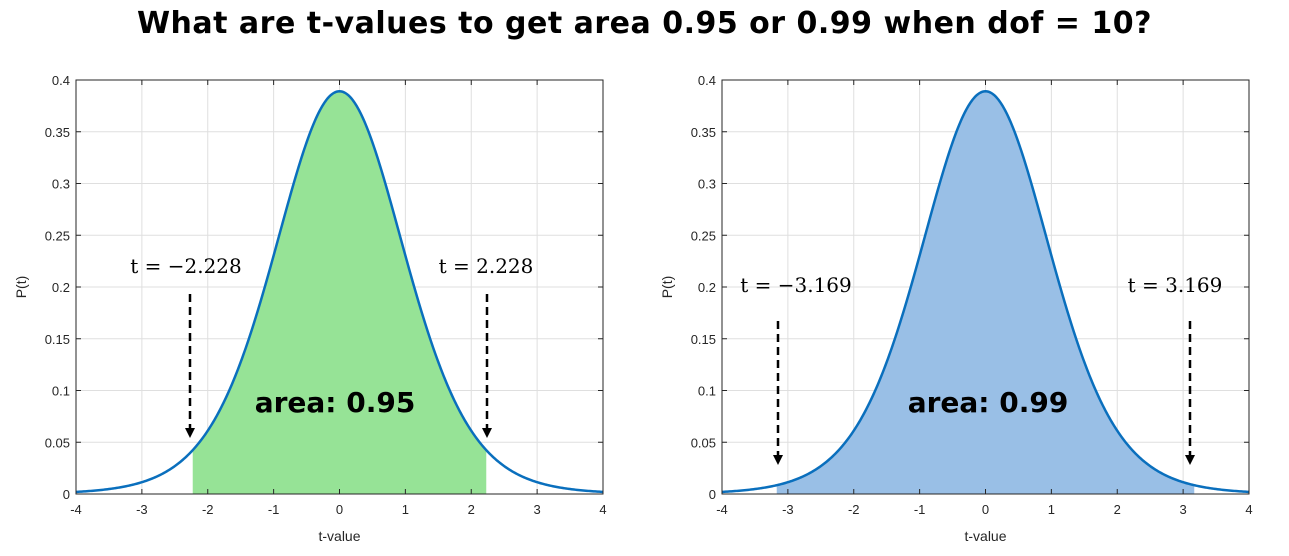 This screenshot has height=556, width=1289. Describe the element at coordinates (796, 285) in the screenshot. I see `left-t-annotation: t = −3.169` at that location.